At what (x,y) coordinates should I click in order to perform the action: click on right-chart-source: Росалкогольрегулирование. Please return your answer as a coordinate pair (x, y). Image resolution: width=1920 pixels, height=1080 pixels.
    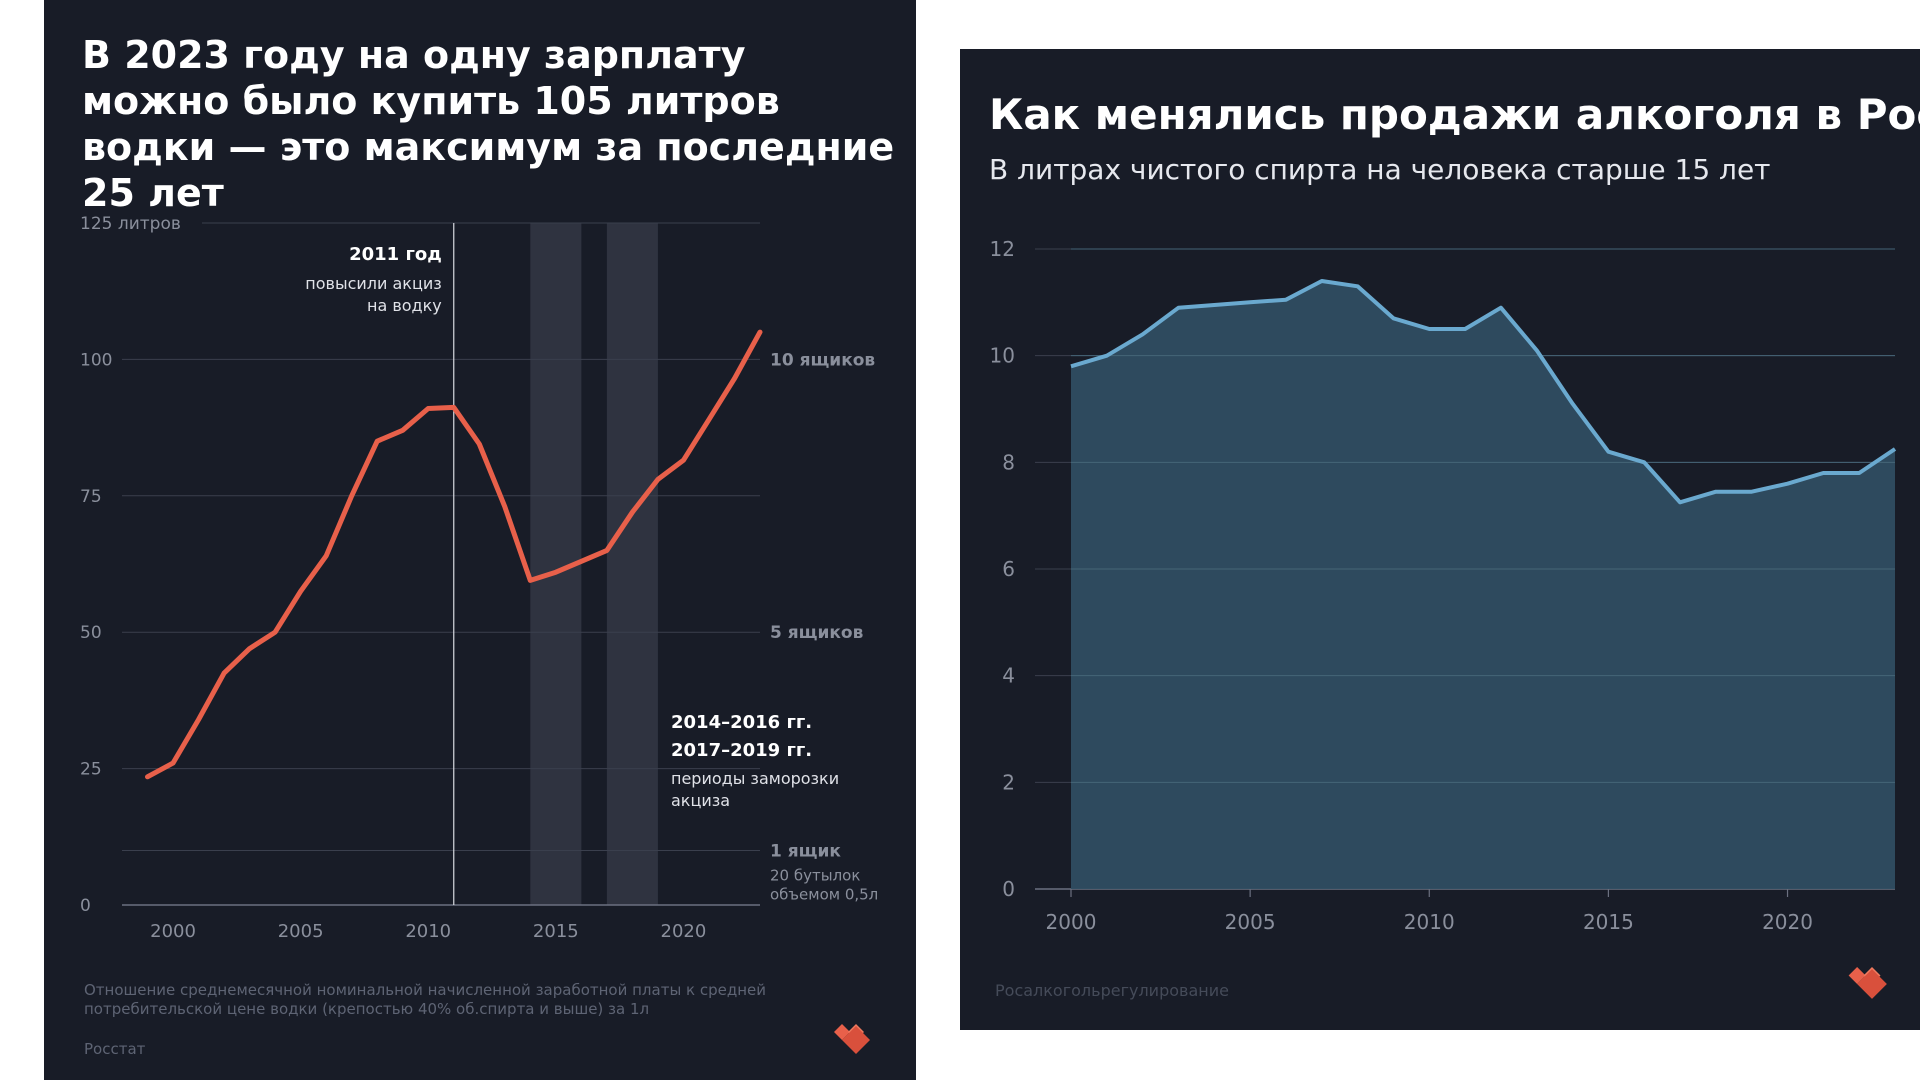
    Looking at the image, I should click on (1112, 990).